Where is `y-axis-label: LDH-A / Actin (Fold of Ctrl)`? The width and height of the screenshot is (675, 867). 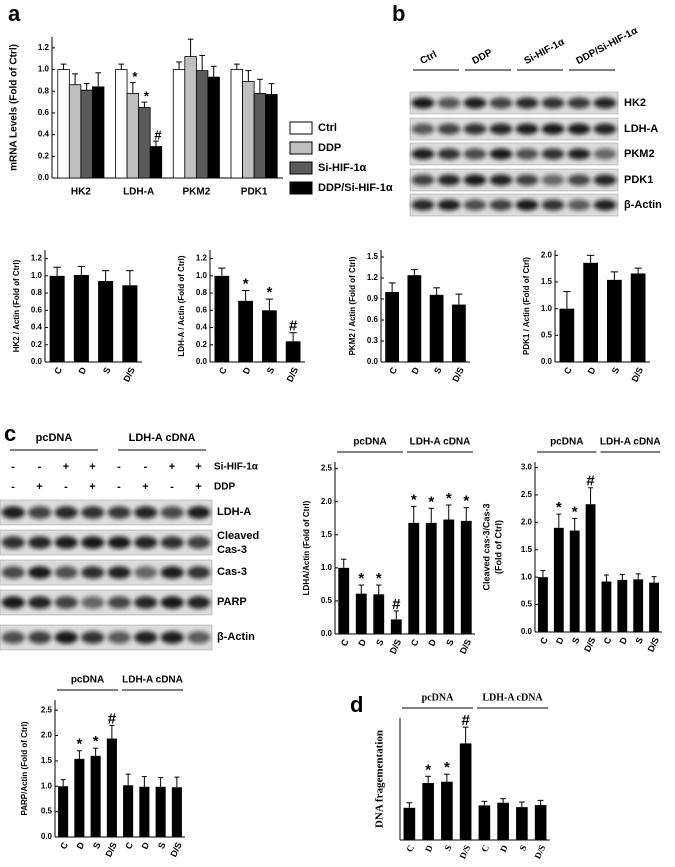 y-axis-label: LDH-A / Actin (Fold of Ctrl) is located at coordinates (181, 306).